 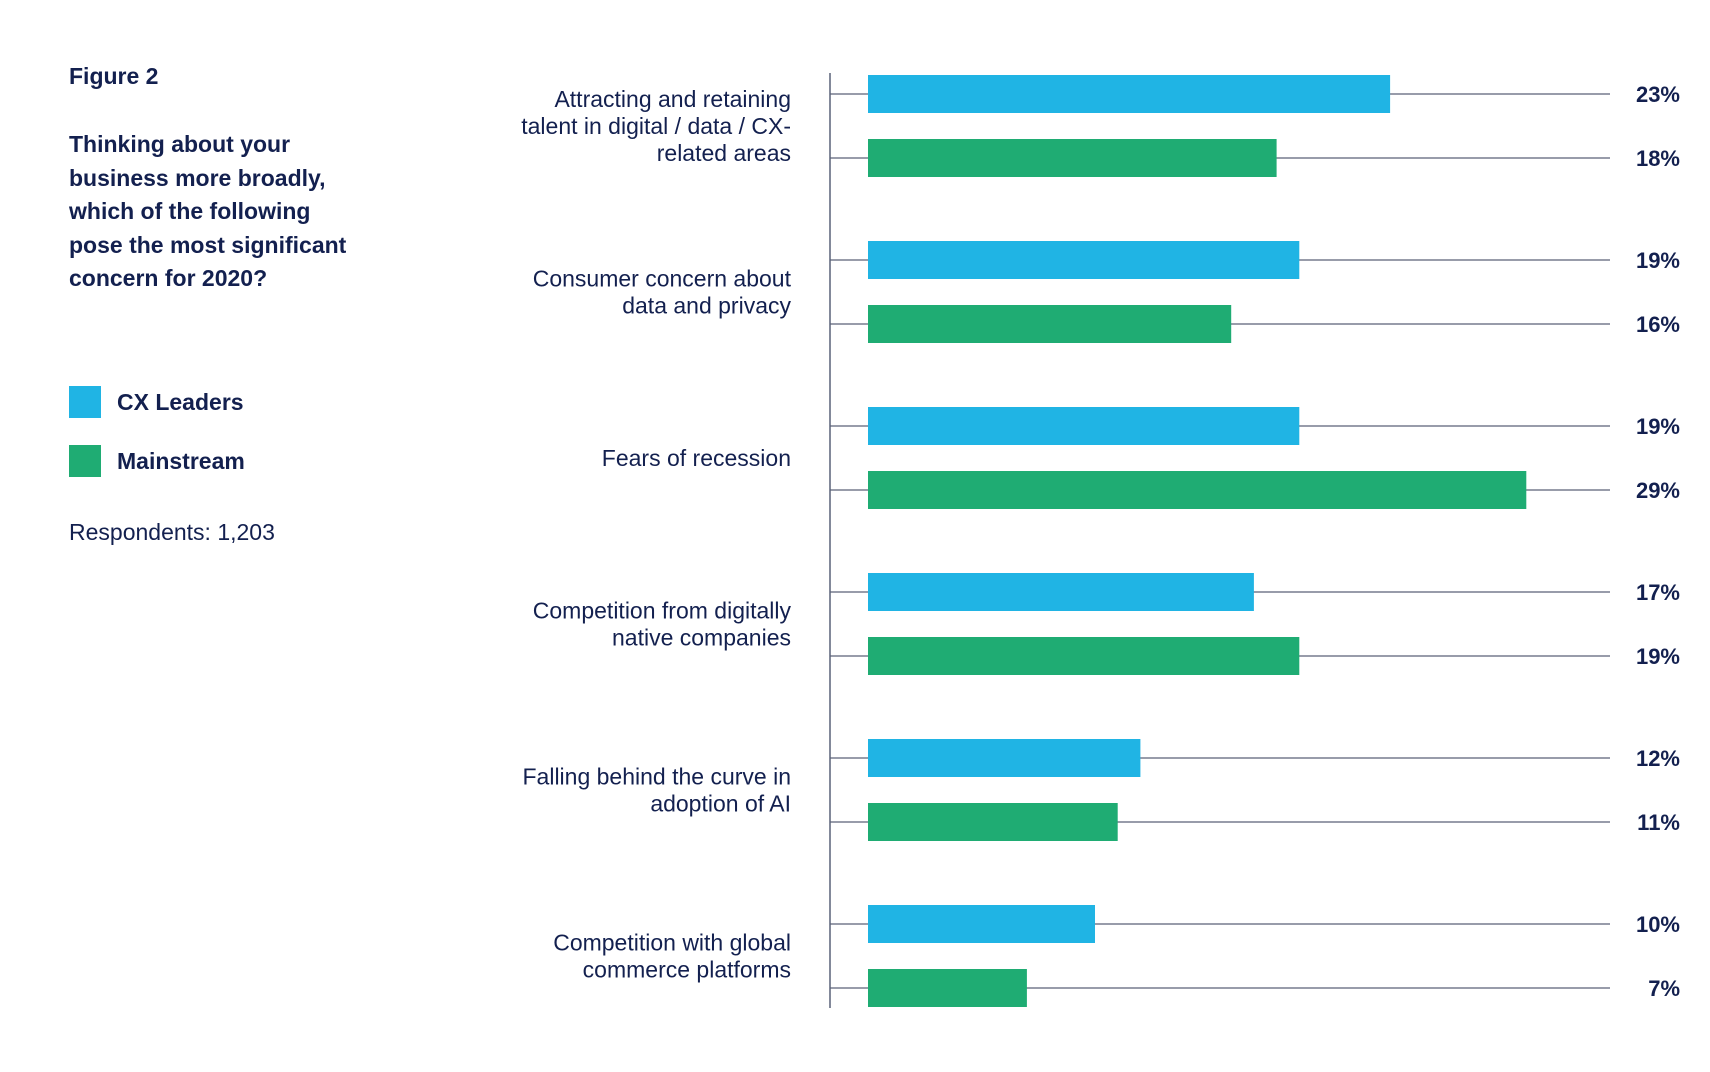 I want to click on legend-label-mainstream: Mainstream, so click(x=181, y=460).